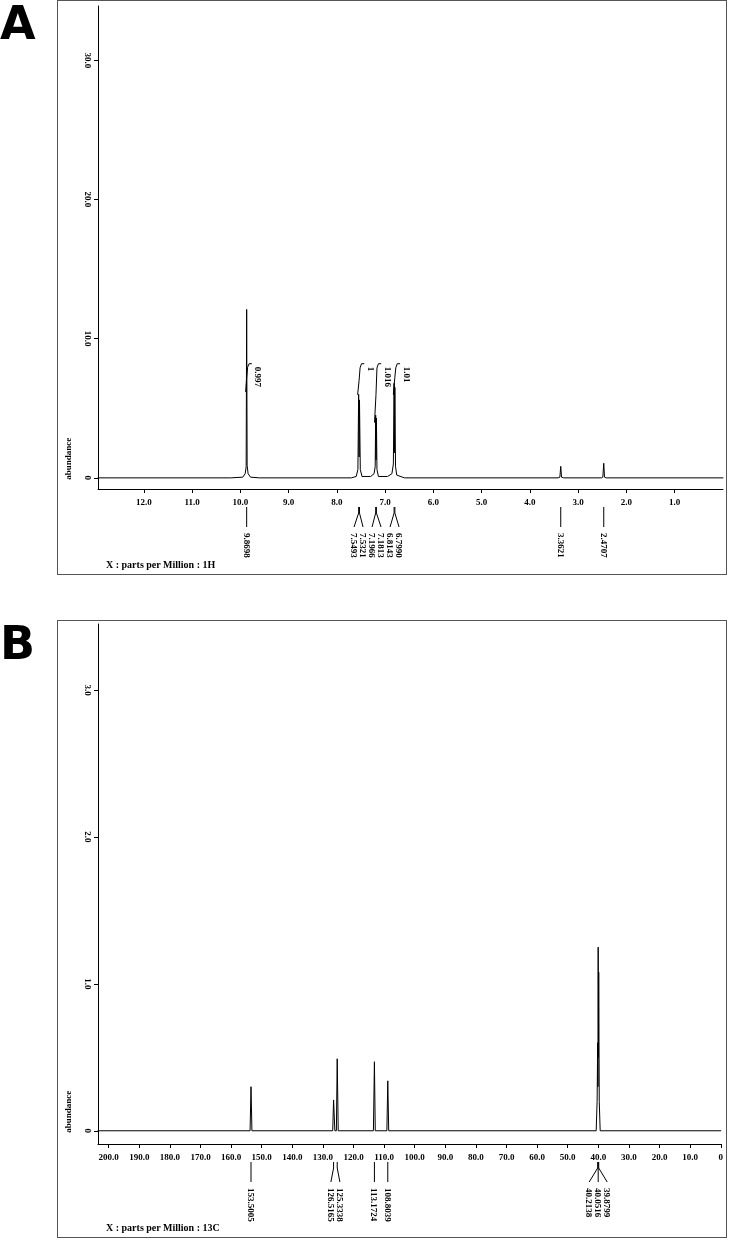 The image size is (731, 1239). What do you see at coordinates (675, 501) in the screenshot?
I see `x-tick-label: 1.0` at bounding box center [675, 501].